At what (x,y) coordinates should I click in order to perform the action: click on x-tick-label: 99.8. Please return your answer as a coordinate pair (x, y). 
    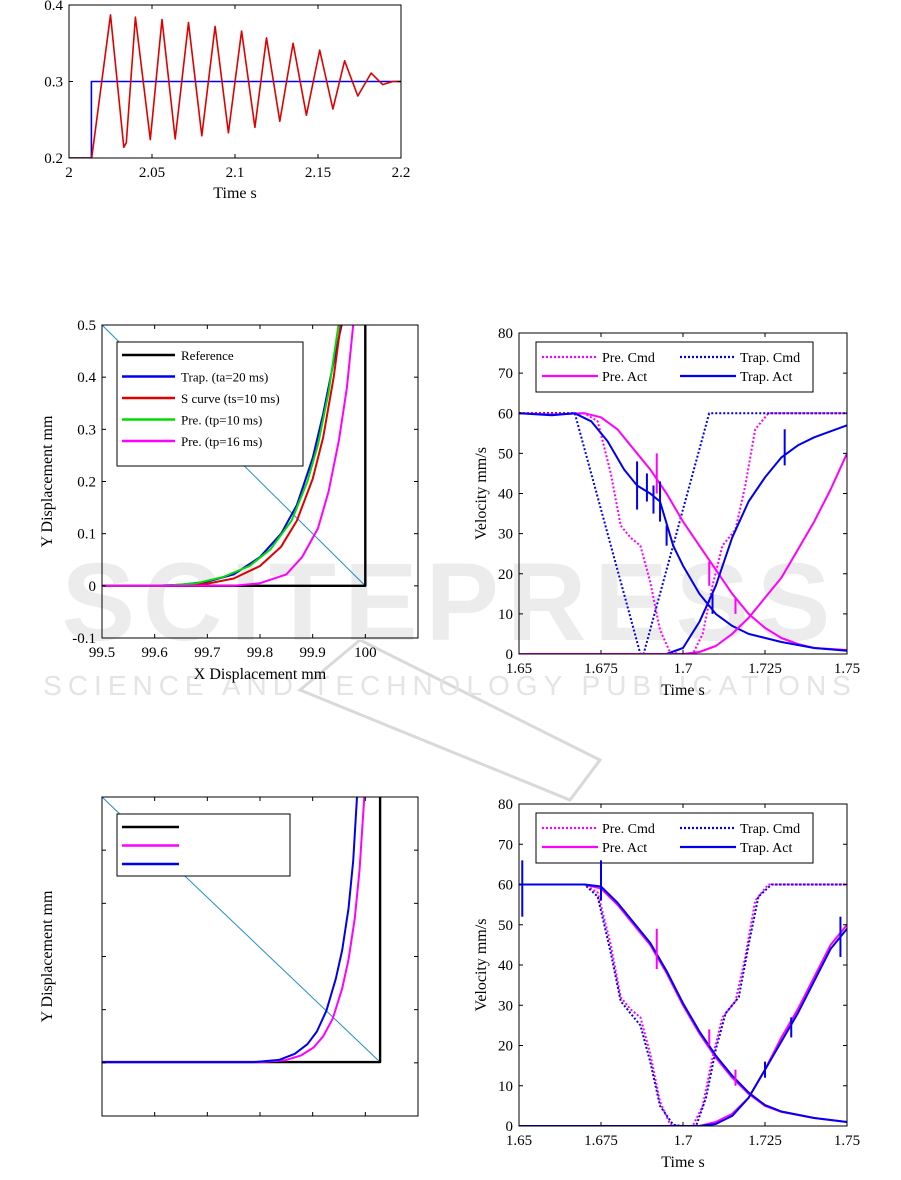
    Looking at the image, I should click on (260, 653).